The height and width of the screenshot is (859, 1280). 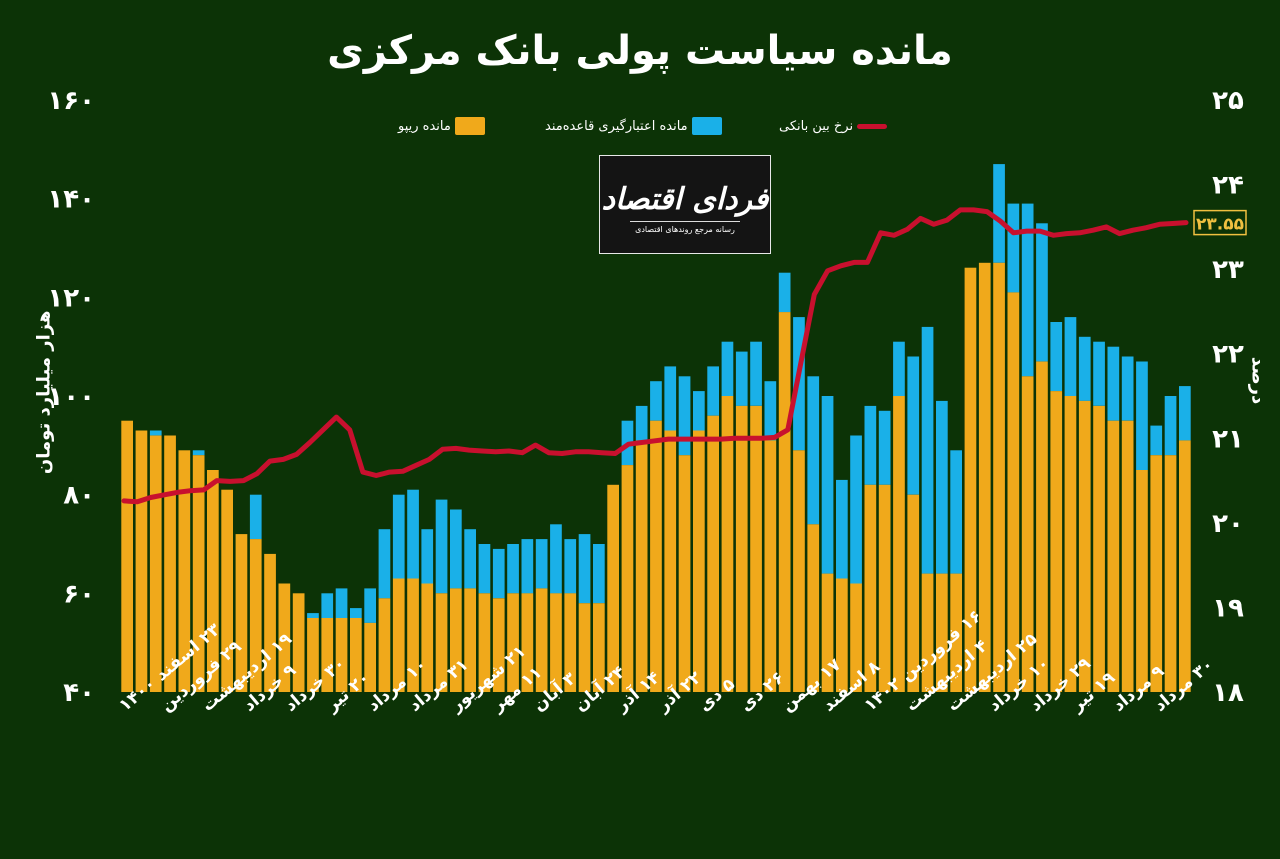 I want to click on y2-tick-label: ۲۲, so click(x=1228, y=355).